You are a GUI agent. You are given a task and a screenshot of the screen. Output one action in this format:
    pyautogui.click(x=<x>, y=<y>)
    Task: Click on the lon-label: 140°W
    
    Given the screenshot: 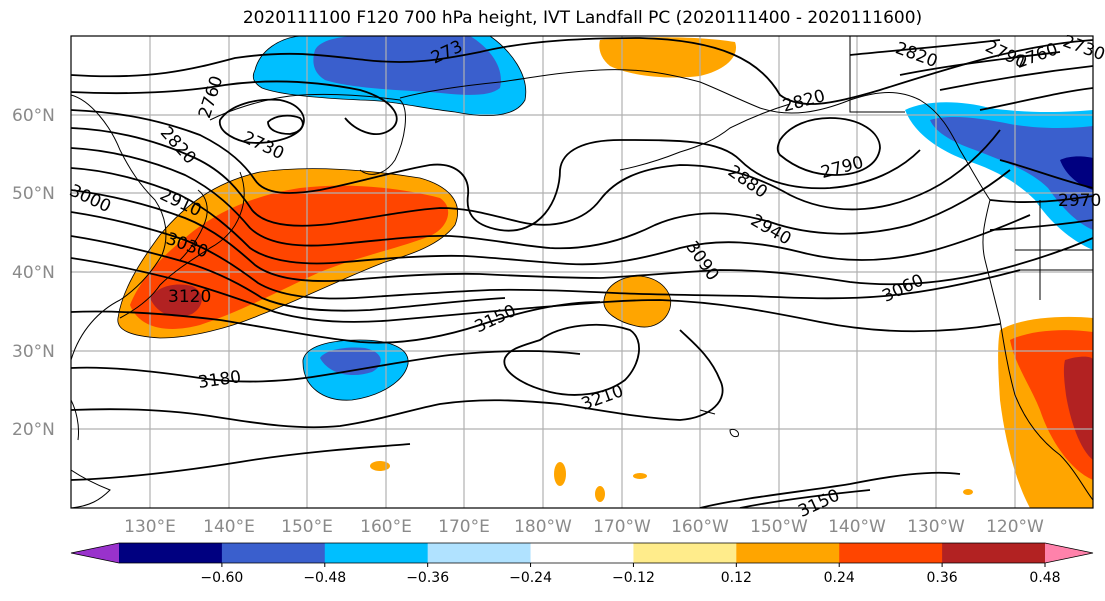 What is the action you would take?
    pyautogui.click(x=857, y=527)
    